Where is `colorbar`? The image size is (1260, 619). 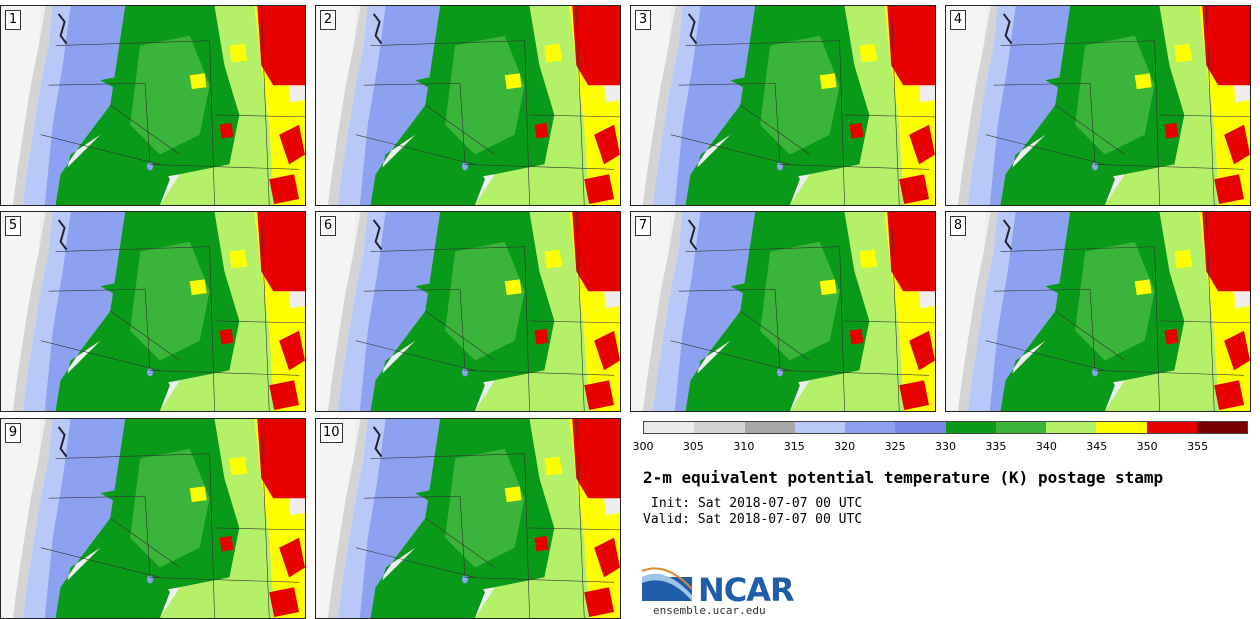
colorbar is located at coordinates (945, 427).